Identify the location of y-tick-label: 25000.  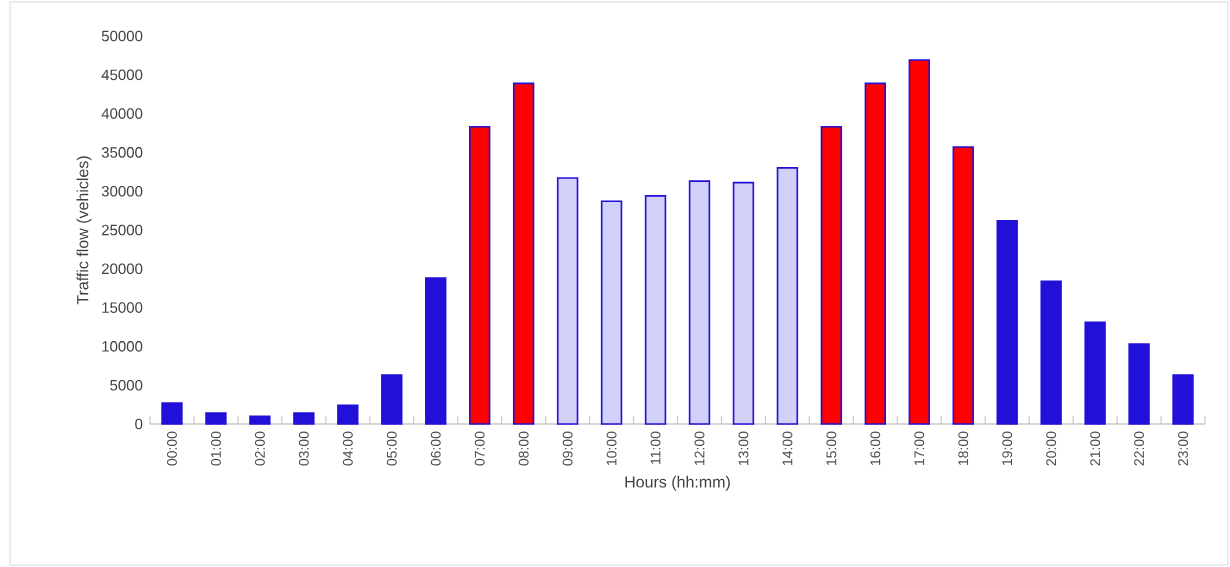
(122, 230).